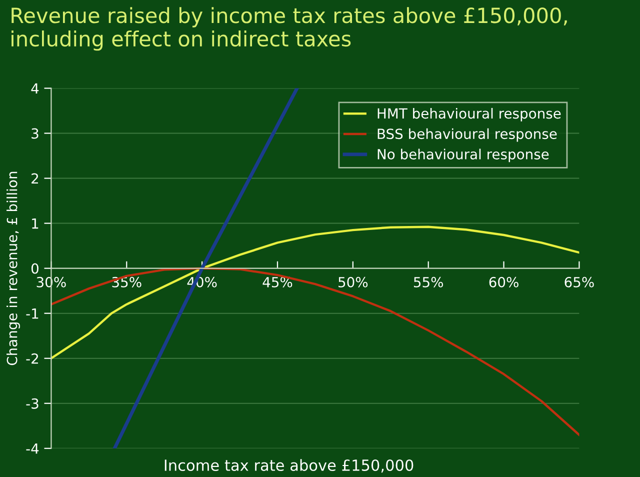 This screenshot has height=477, width=640. What do you see at coordinates (463, 155) in the screenshot?
I see `legend-label: No behavioural response` at bounding box center [463, 155].